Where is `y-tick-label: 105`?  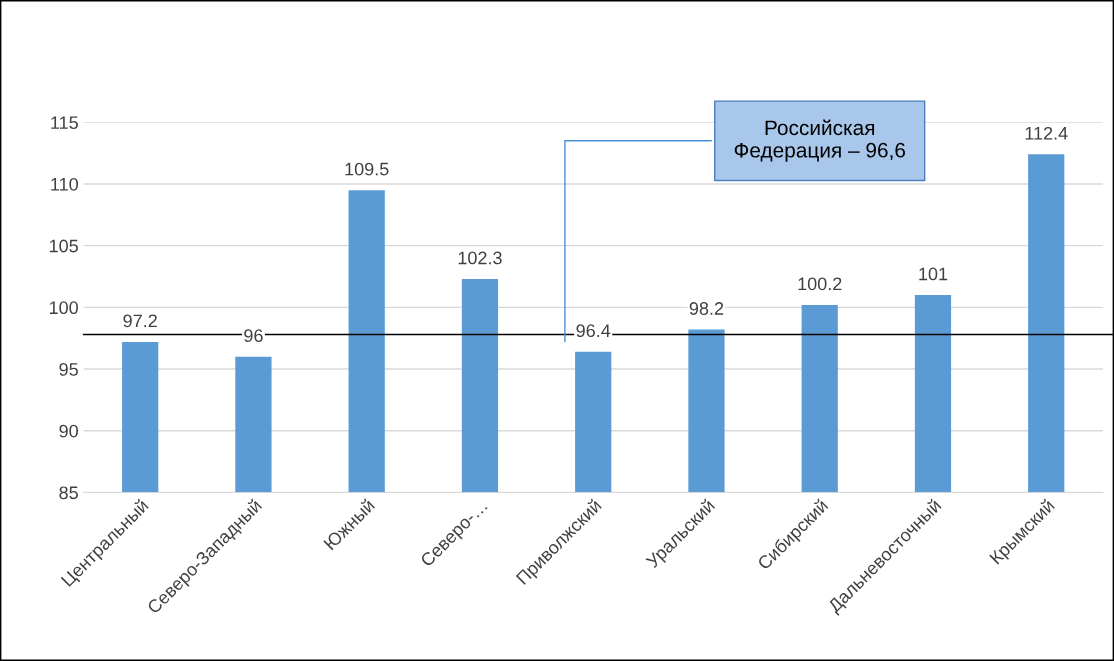
y-tick-label: 105 is located at coordinates (63, 246).